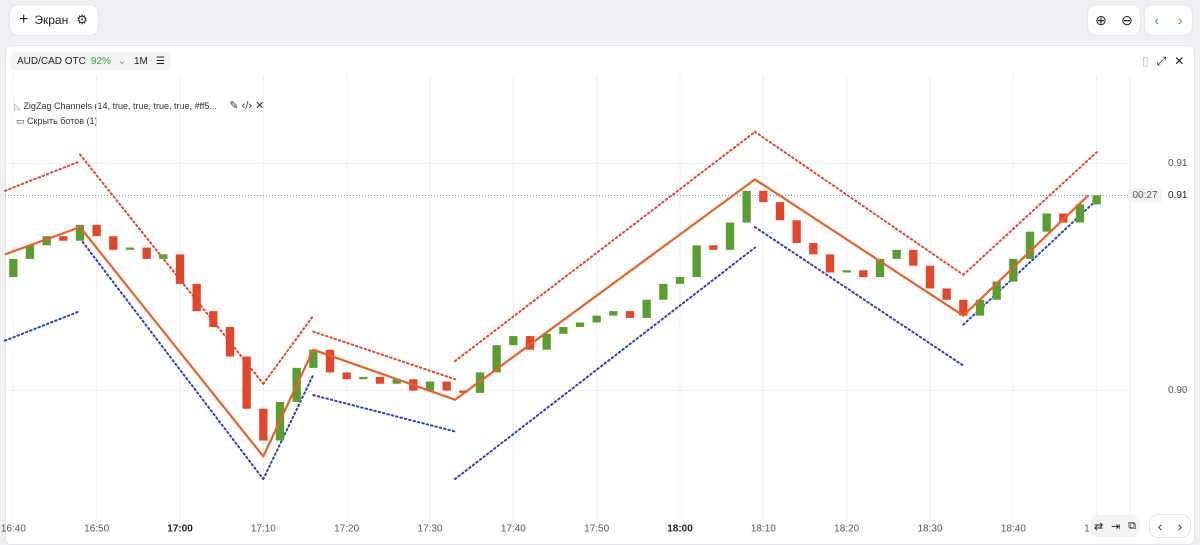 The width and height of the screenshot is (1200, 545). What do you see at coordinates (1127, 19) in the screenshot?
I see `zoom-out: ⊖` at bounding box center [1127, 19].